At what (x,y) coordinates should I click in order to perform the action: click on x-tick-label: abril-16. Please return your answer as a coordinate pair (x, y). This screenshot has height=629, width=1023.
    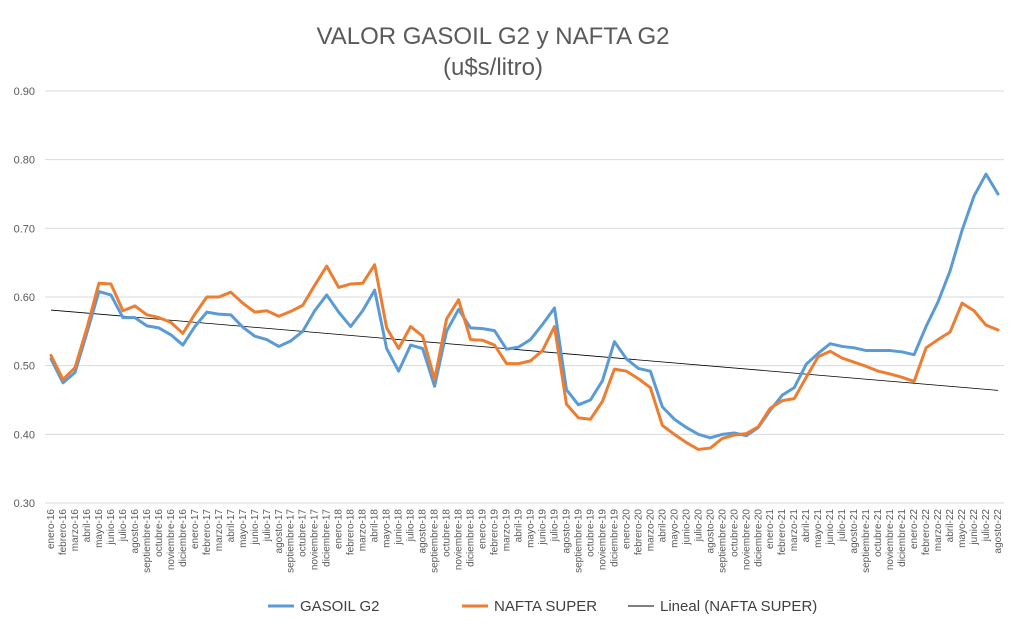
    Looking at the image, I should click on (87, 526).